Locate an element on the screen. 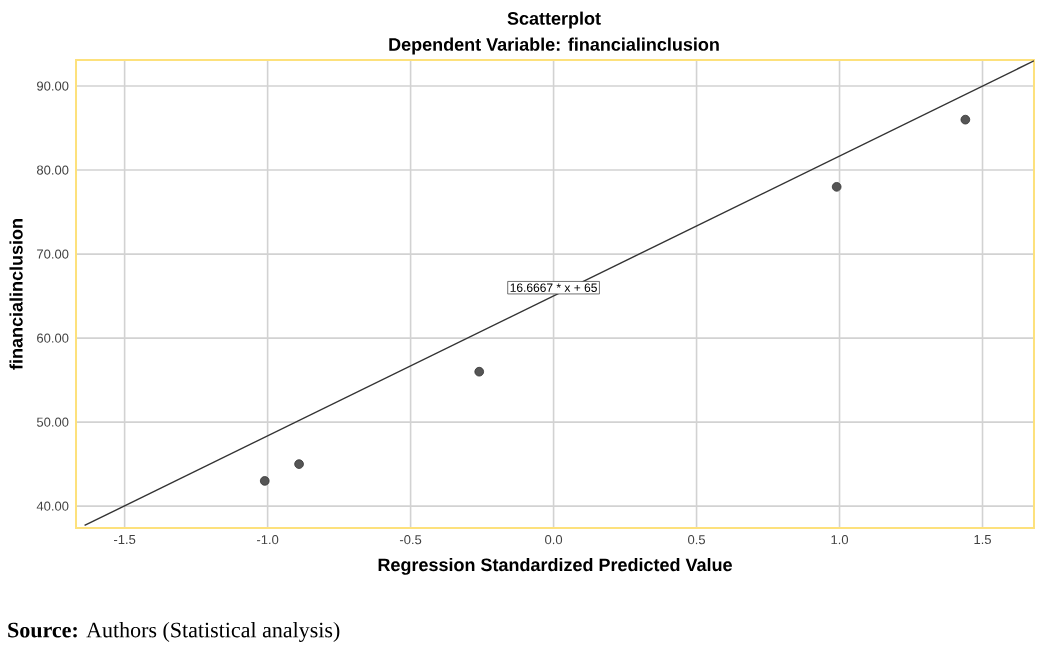 Image resolution: width=1040 pixels, height=648 pixels. chart-subtitle: Dependent Variable: financialinclusion is located at coordinates (554, 46).